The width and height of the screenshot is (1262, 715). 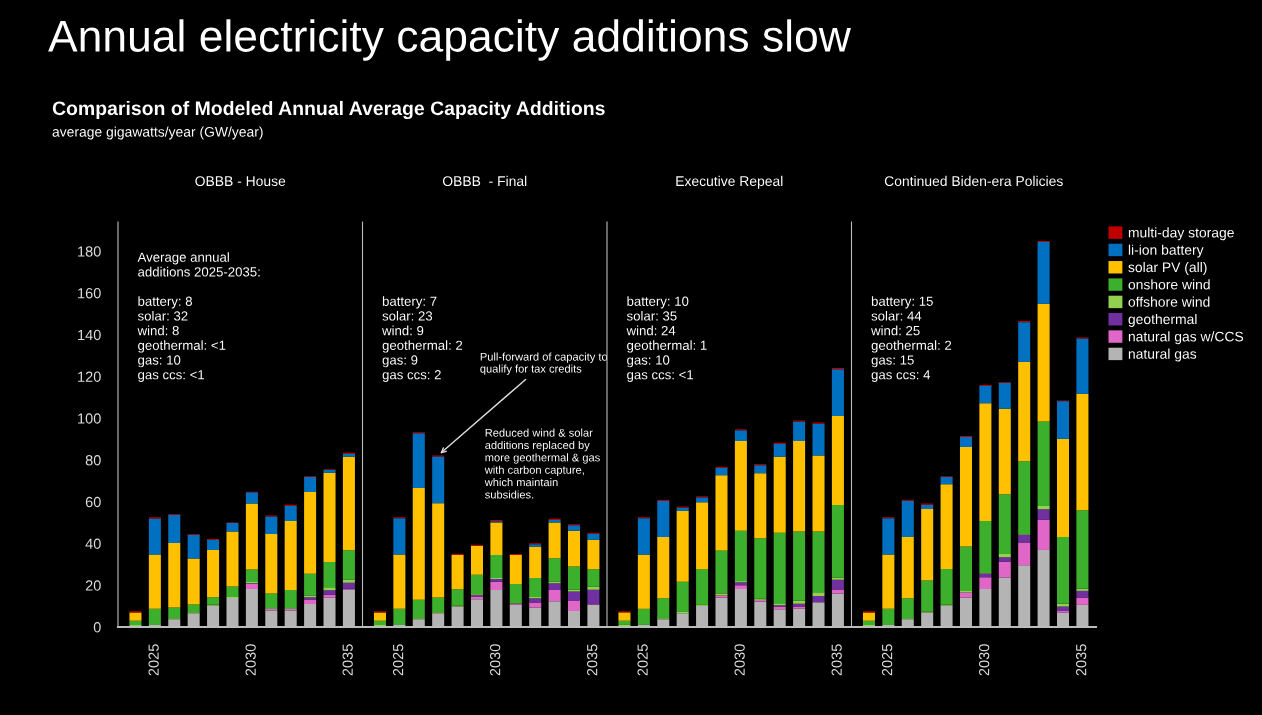 What do you see at coordinates (666, 339) in the screenshot?
I see `annotation: battery: 10 solar: 35 wind: 24 geothermal: 1 gas: 10 gas ccs: <1` at bounding box center [666, 339].